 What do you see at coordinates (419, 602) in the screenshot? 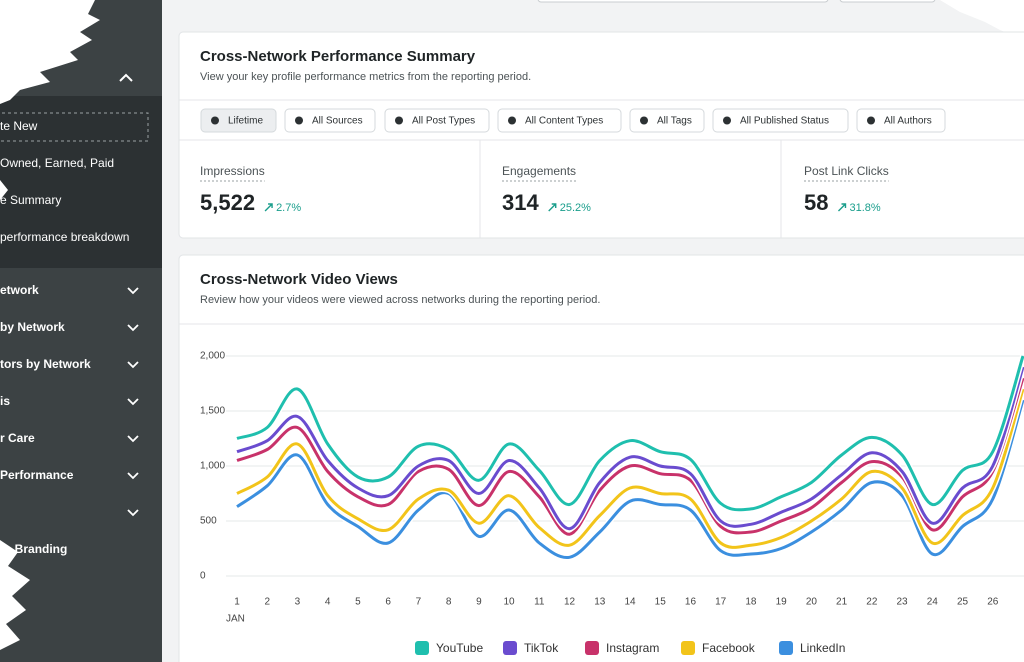
I see `x-tick-label: 7` at bounding box center [419, 602].